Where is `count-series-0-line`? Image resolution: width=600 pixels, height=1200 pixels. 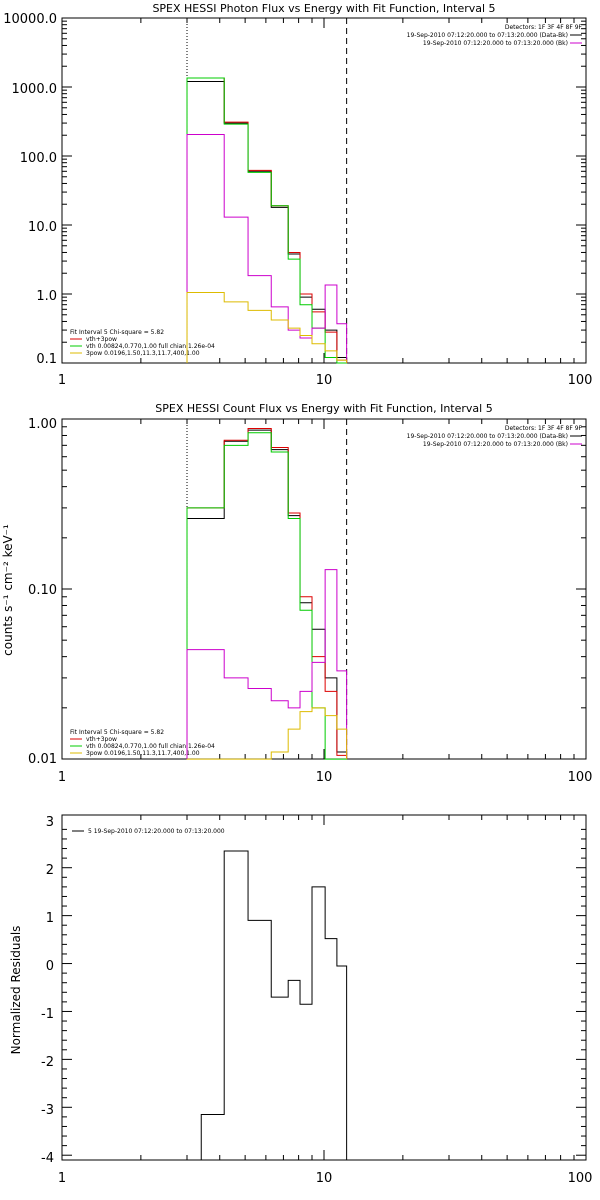
count-series-0-line is located at coordinates (267, 594).